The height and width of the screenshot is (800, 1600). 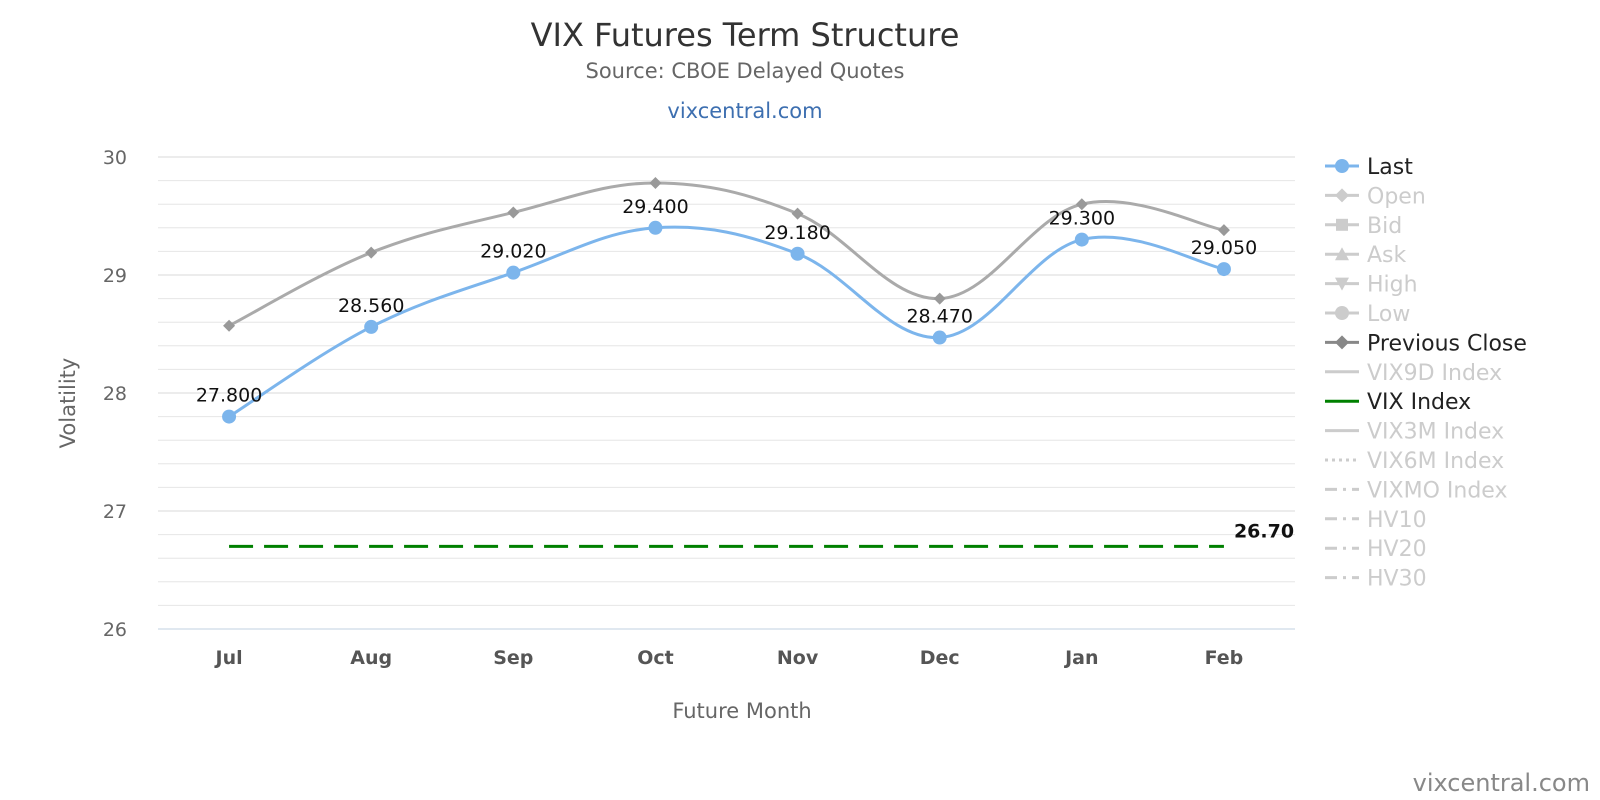 I want to click on legend-item-low: Low, so click(x=1367, y=314).